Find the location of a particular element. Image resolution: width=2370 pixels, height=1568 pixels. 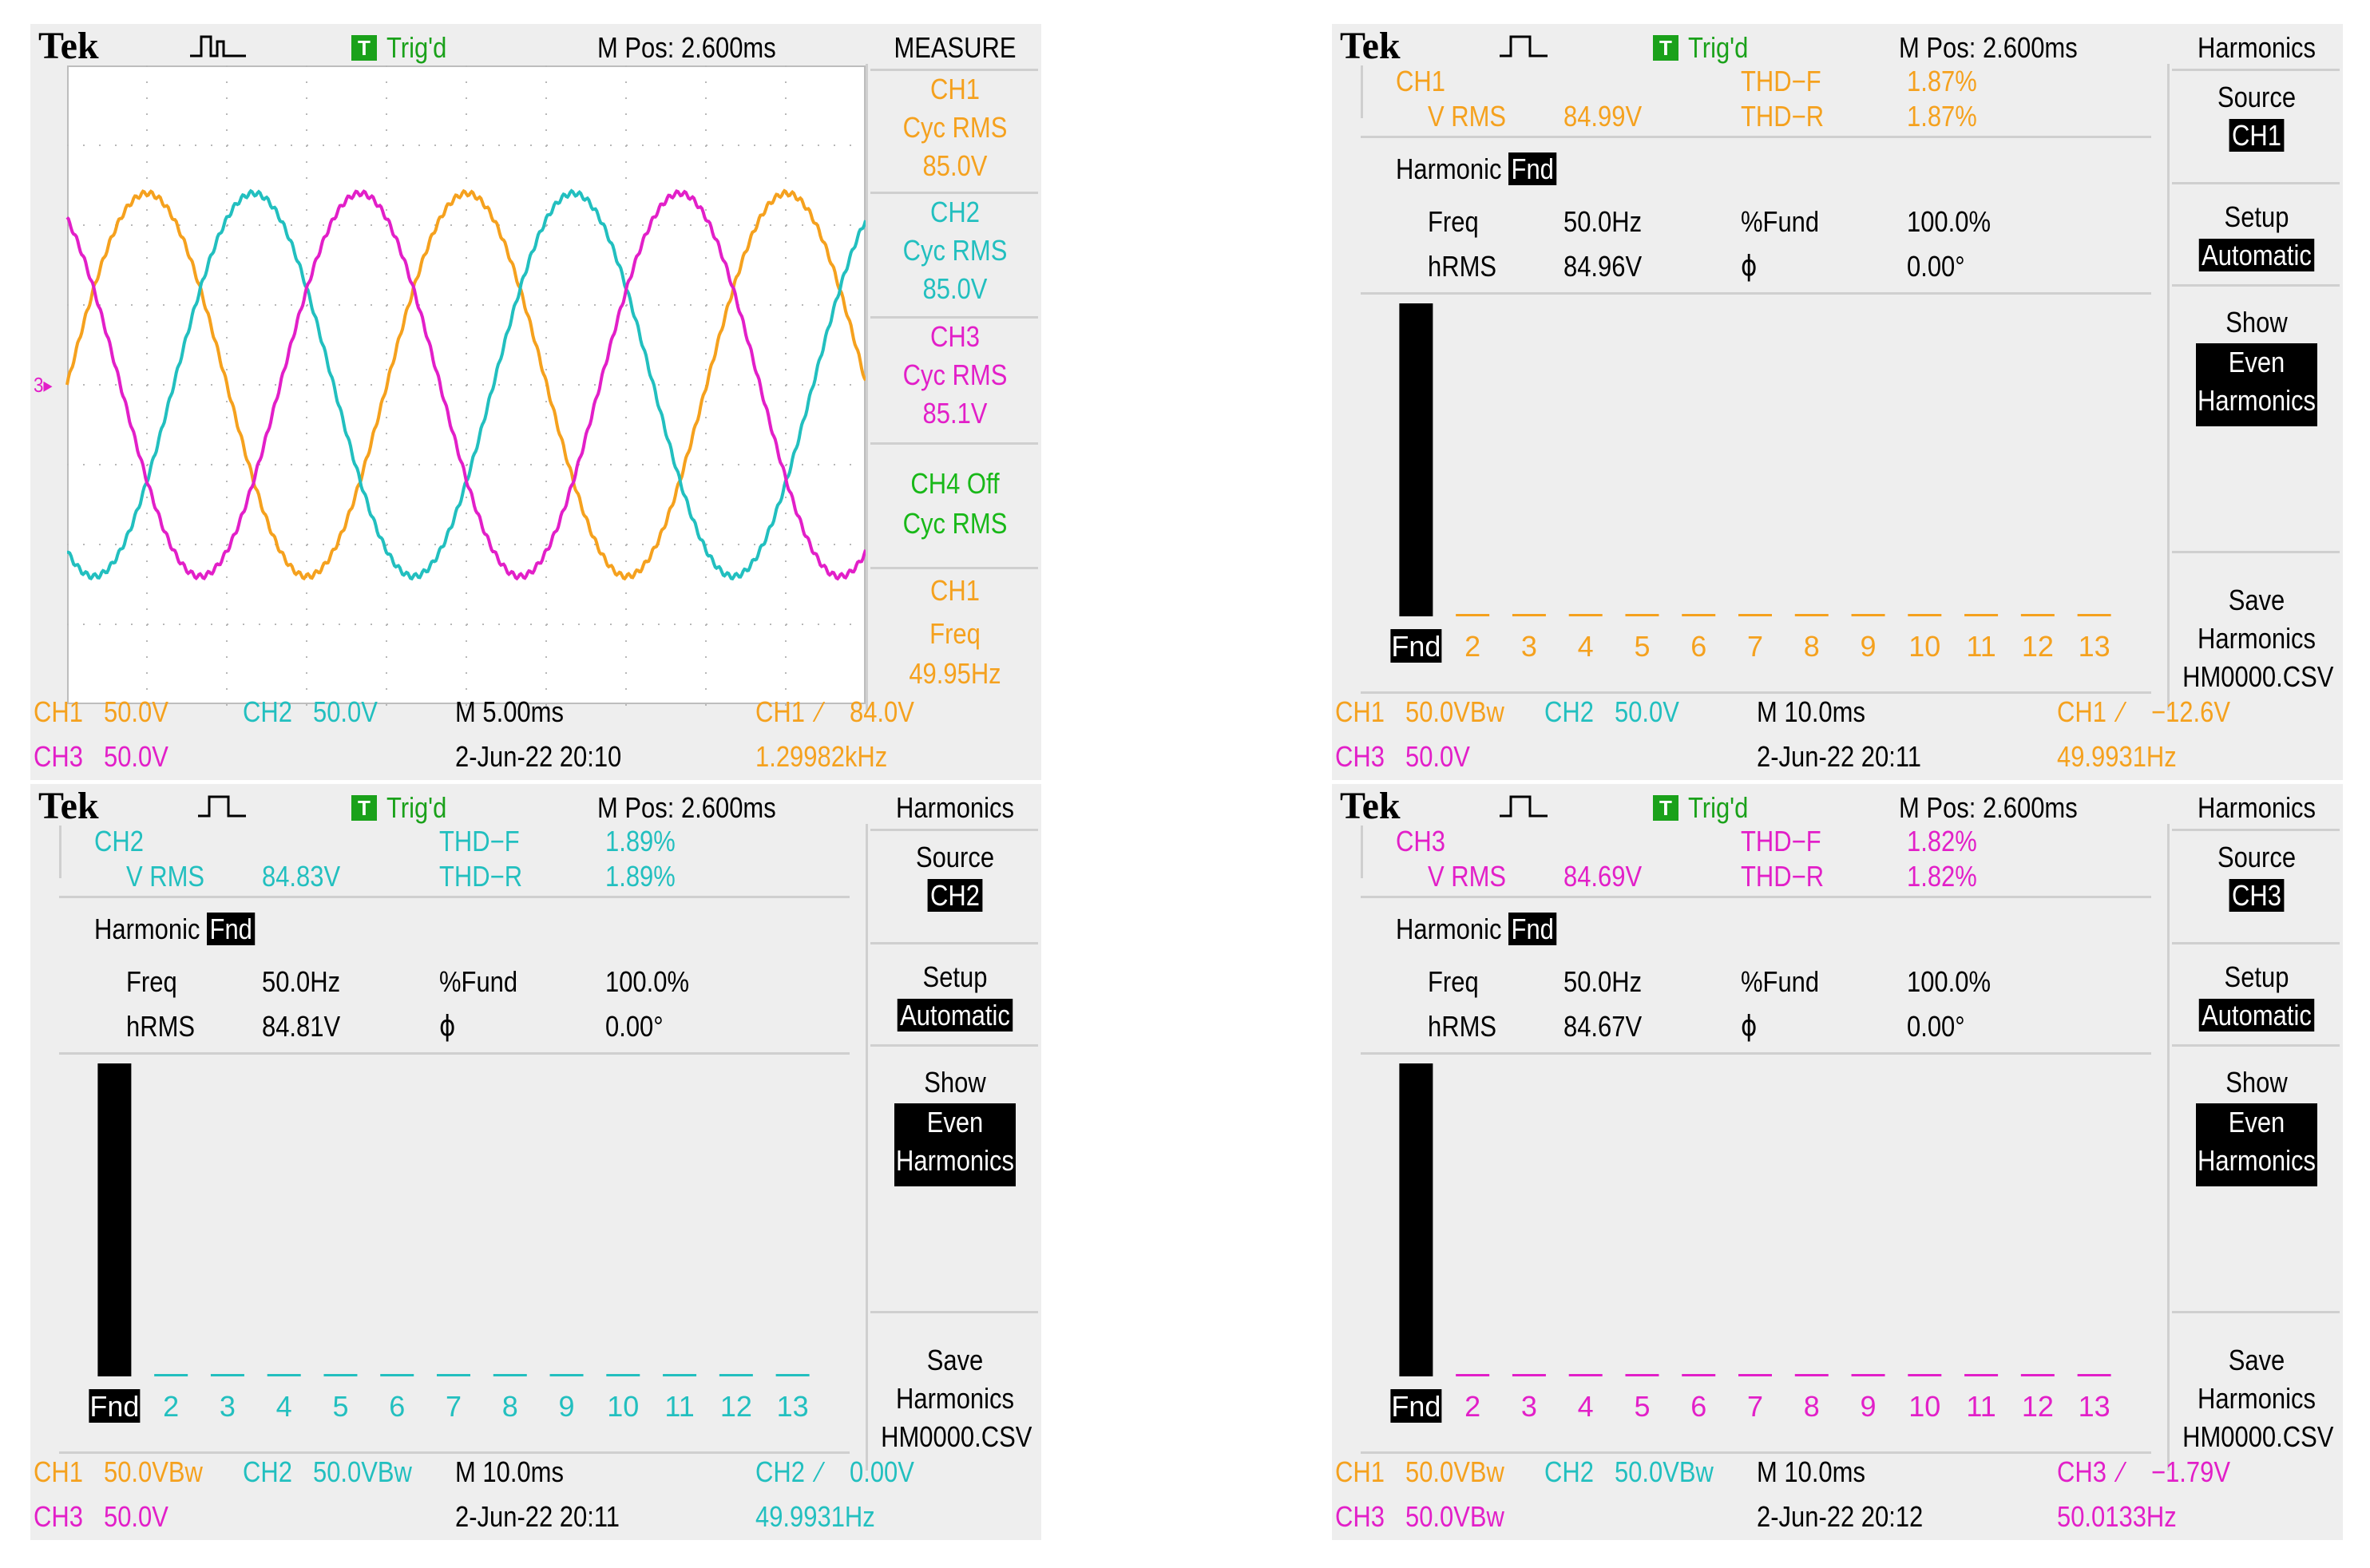

measure-1-channel: CH1 is located at coordinates (955, 89).